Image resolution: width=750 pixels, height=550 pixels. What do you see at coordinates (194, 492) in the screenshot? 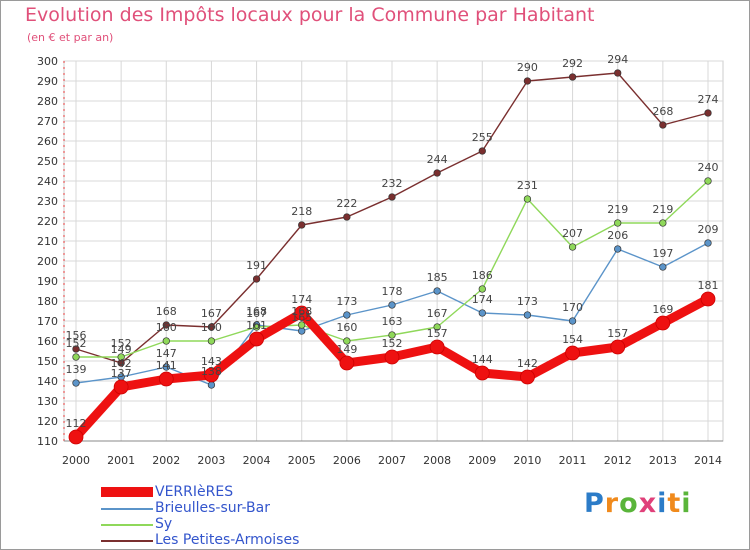
I see `legend-label-verrieres: VERRIèRES` at bounding box center [194, 492].